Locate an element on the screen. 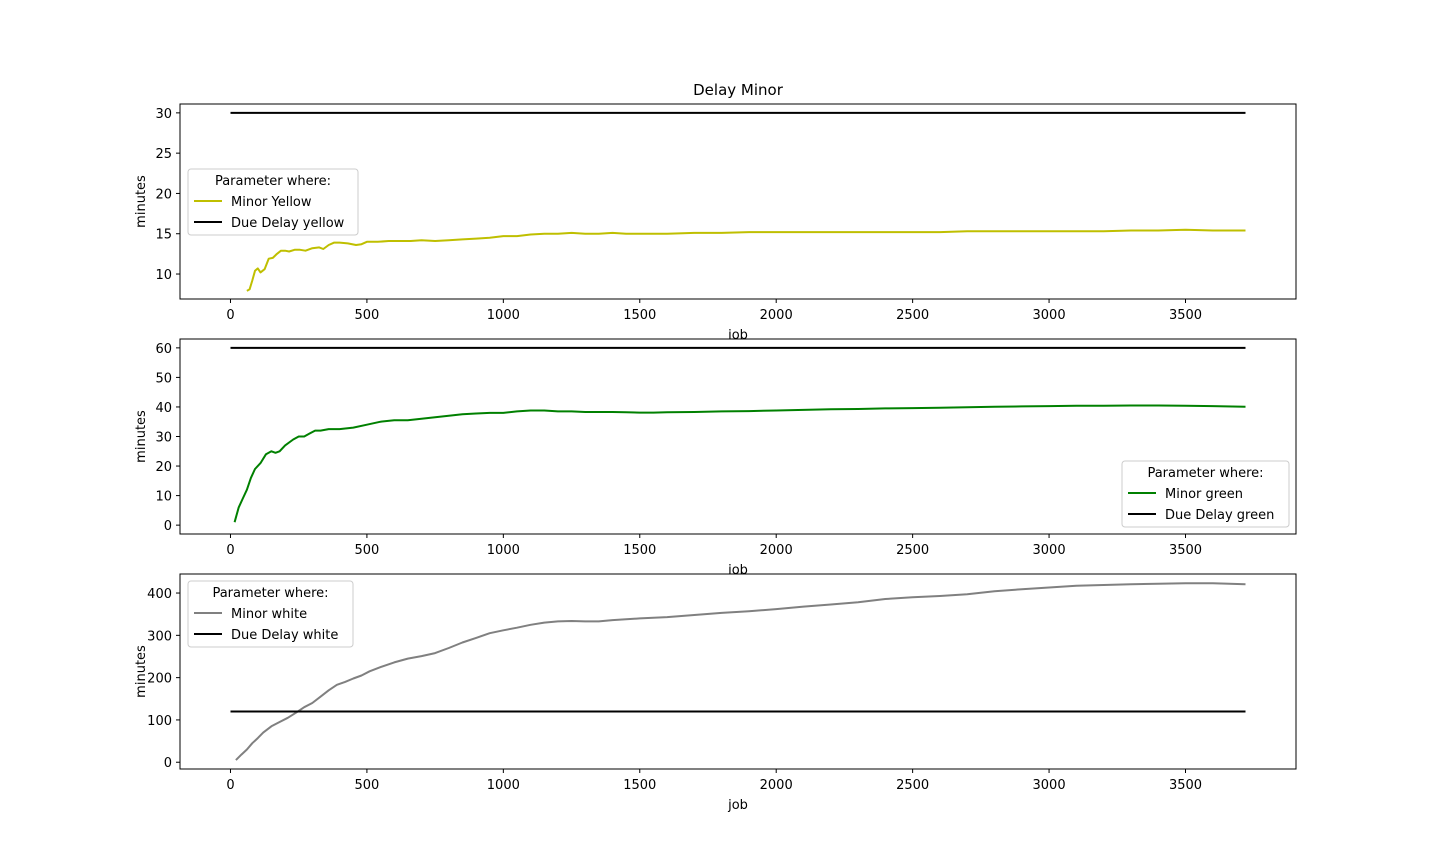 The image size is (1440, 864). y-tick-label: 400 is located at coordinates (159, 594).